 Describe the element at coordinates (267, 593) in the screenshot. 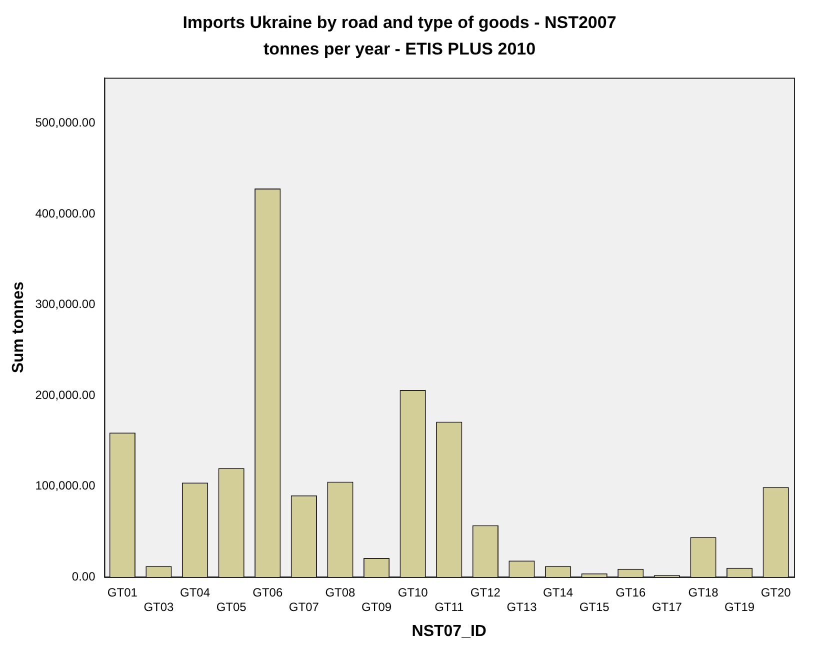

I see `x-tick-label: GT06` at that location.